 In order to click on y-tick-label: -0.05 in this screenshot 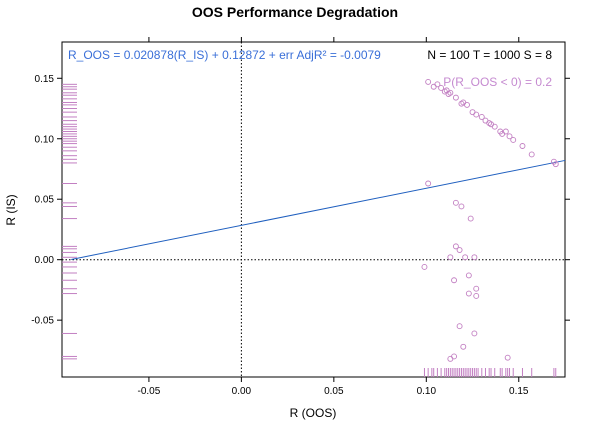, I will do `click(42, 321)`.